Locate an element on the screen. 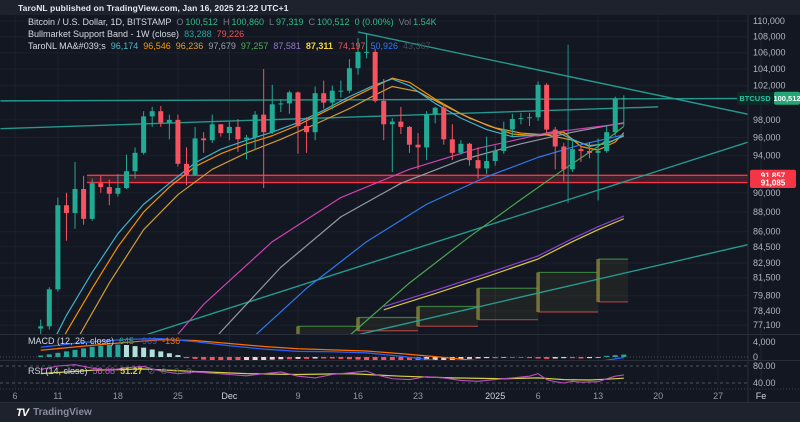 This screenshot has width=800, height=422. legend-value: 87,311 is located at coordinates (319, 46).